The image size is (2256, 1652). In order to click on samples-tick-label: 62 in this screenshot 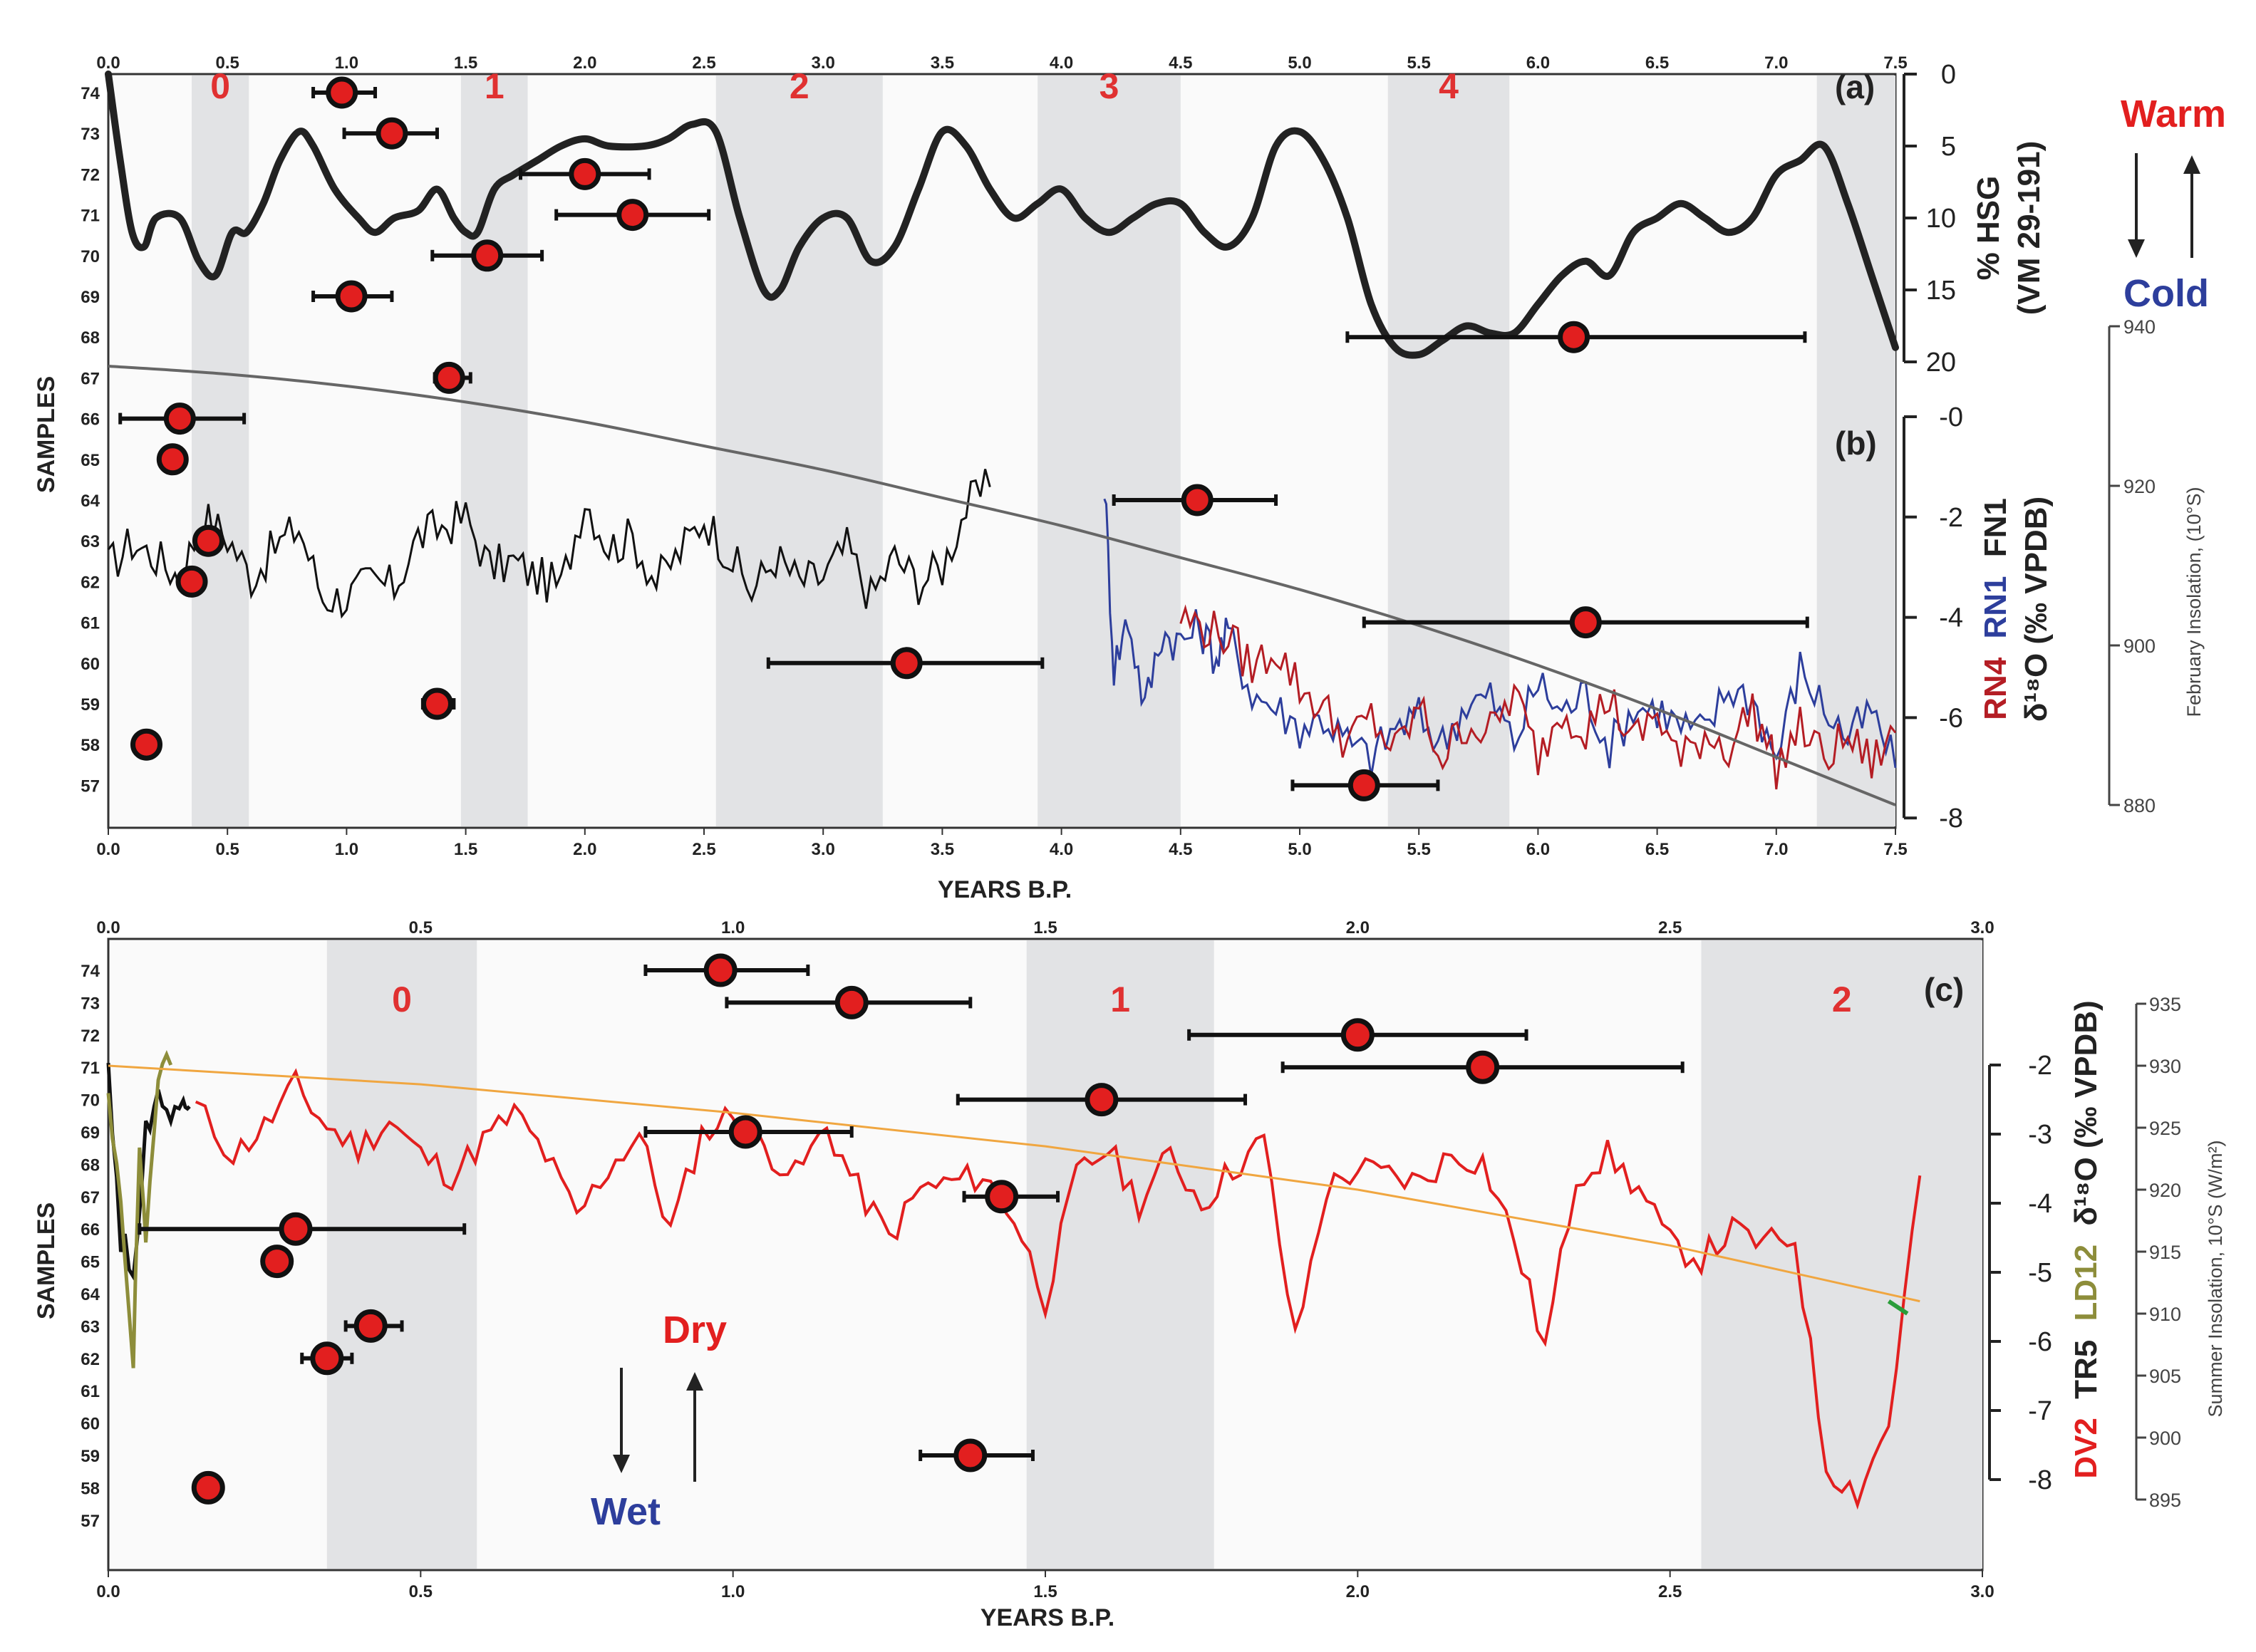, I will do `click(91, 1359)`.